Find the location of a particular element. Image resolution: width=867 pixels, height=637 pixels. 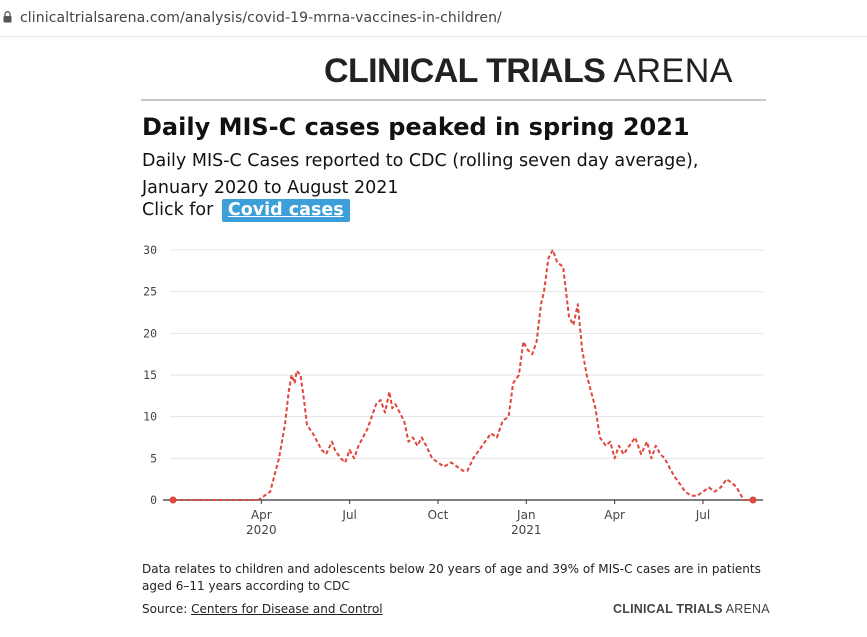

lock-icon is located at coordinates (7, 17).